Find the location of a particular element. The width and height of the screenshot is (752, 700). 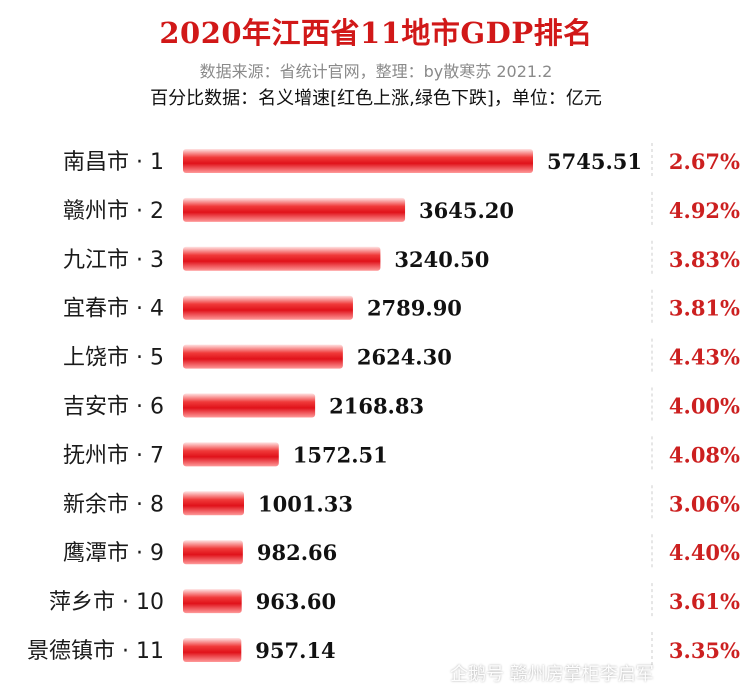

value-label: 2624.30 is located at coordinates (404, 357).